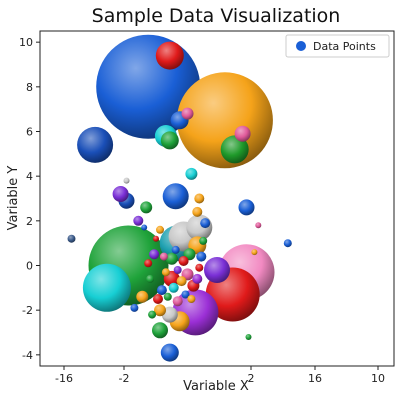  Describe the element at coordinates (344, 46) in the screenshot. I see `legend-label: Data Points` at that location.